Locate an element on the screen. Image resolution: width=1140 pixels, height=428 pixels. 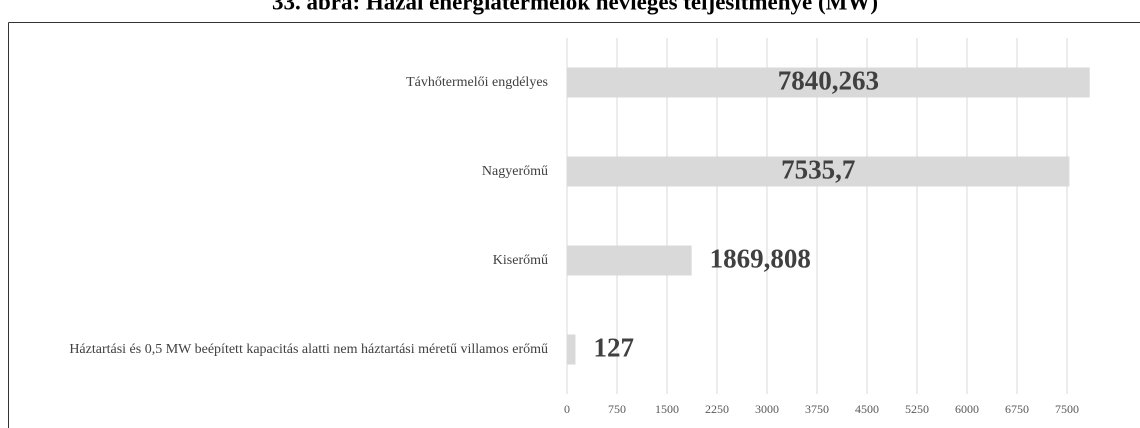
y-tick-label: Kiserőmű is located at coordinates (520, 260).